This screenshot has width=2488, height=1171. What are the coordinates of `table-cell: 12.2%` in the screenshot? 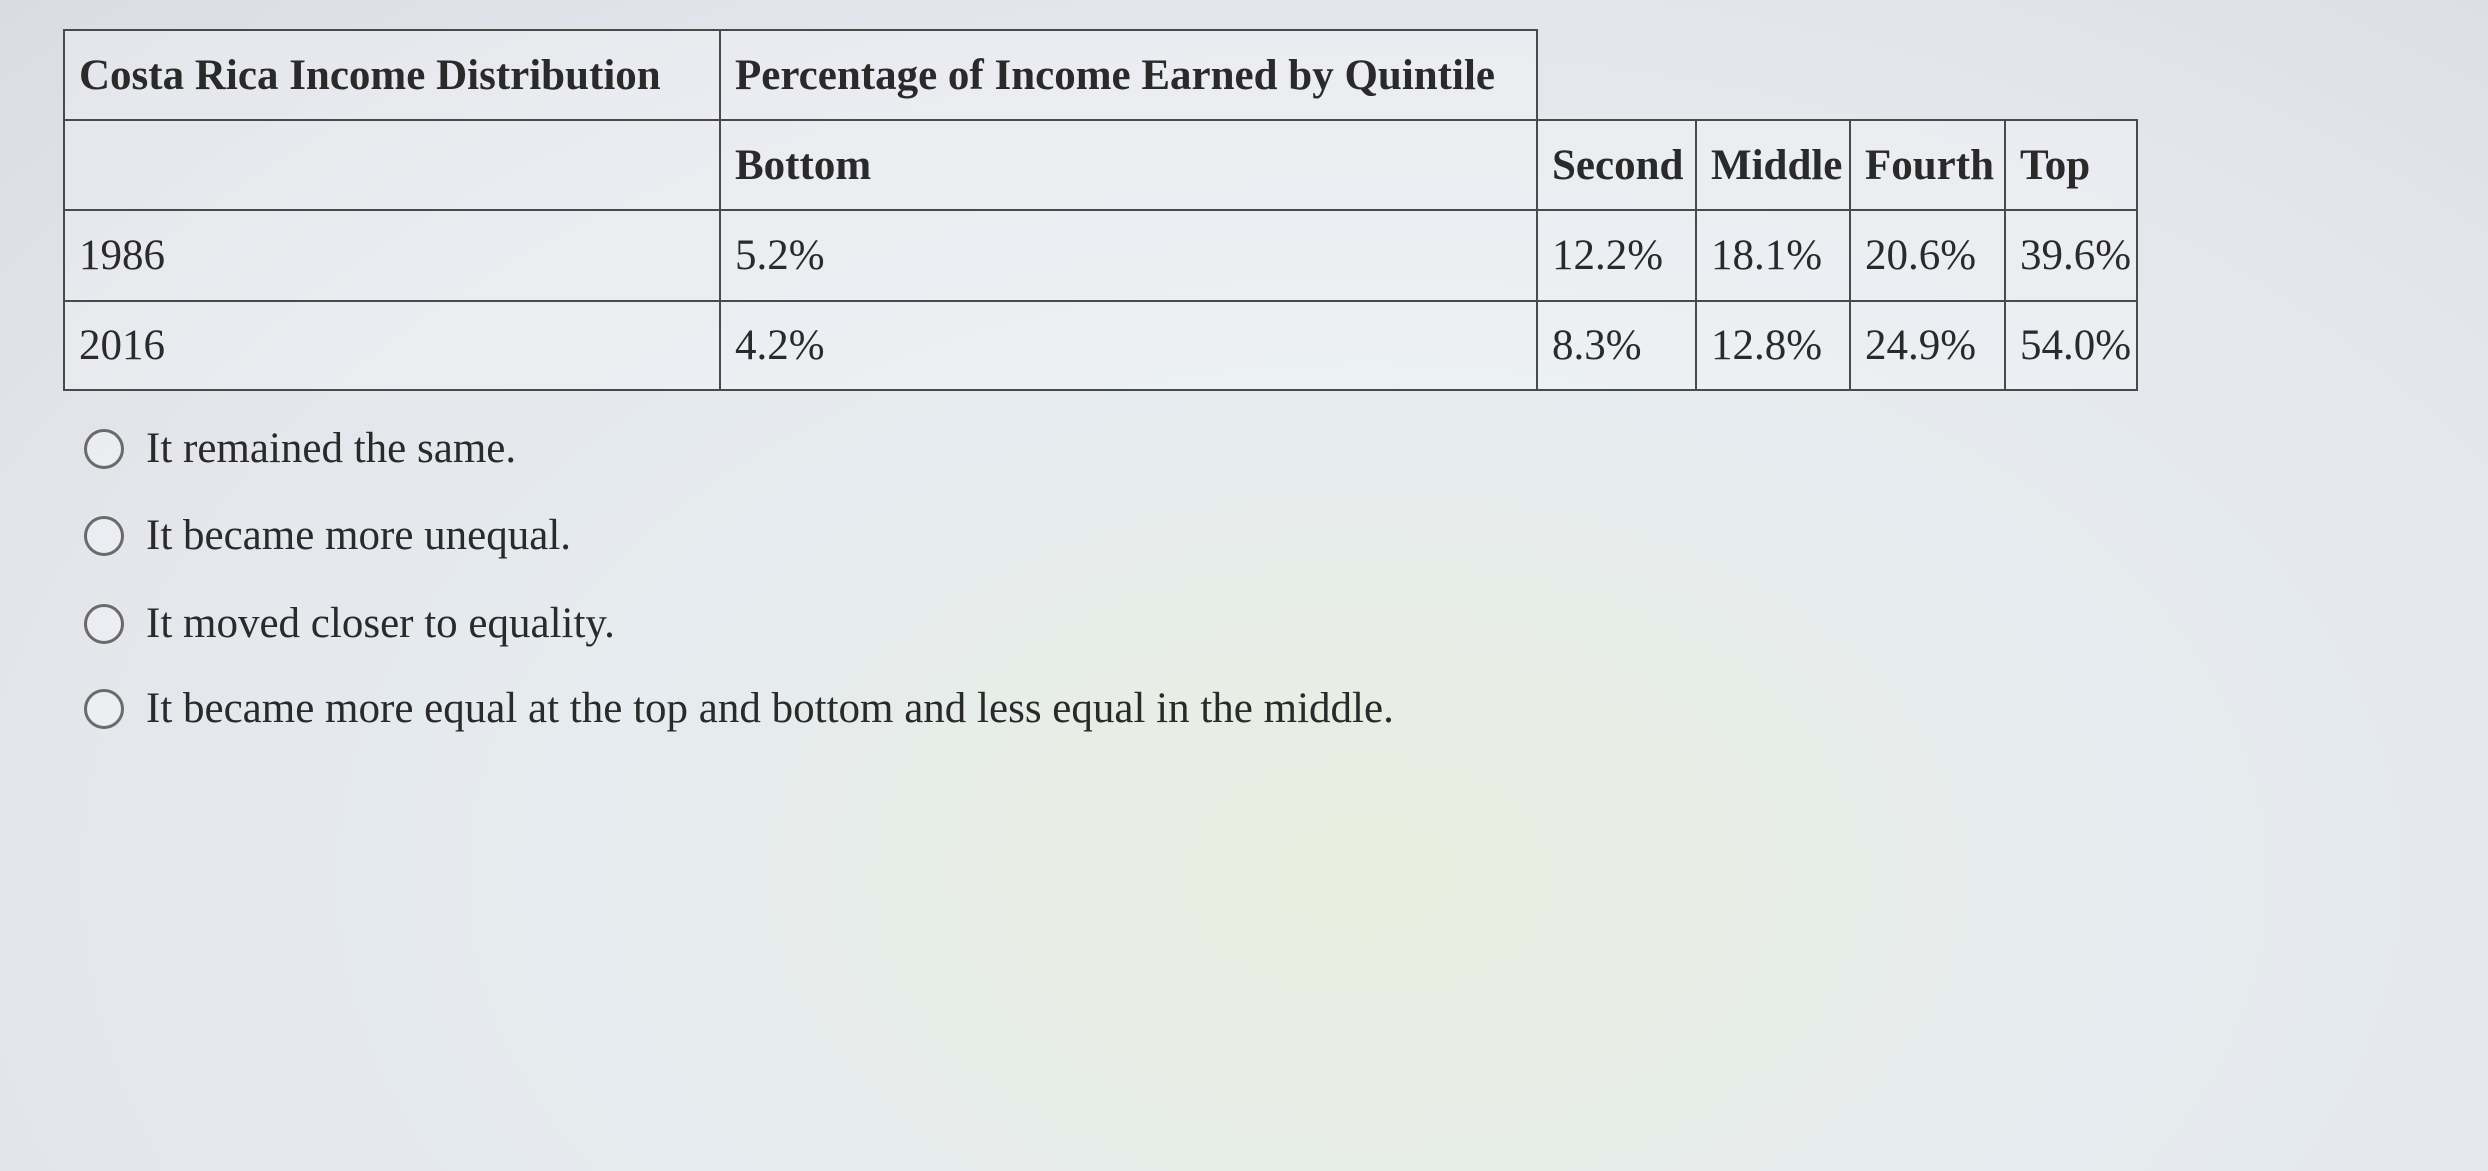 It's located at (1616, 255).